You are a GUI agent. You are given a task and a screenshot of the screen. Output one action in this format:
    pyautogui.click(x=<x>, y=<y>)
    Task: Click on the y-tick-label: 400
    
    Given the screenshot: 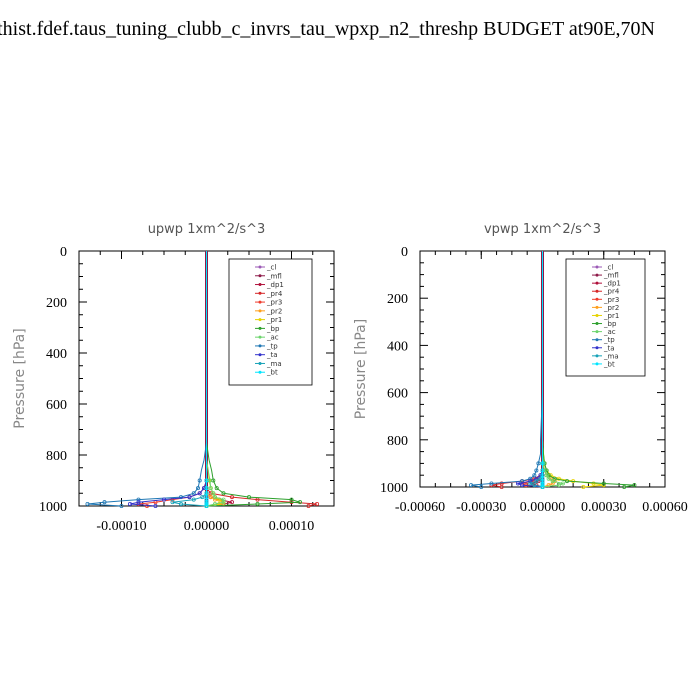 What is the action you would take?
    pyautogui.click(x=397, y=346)
    